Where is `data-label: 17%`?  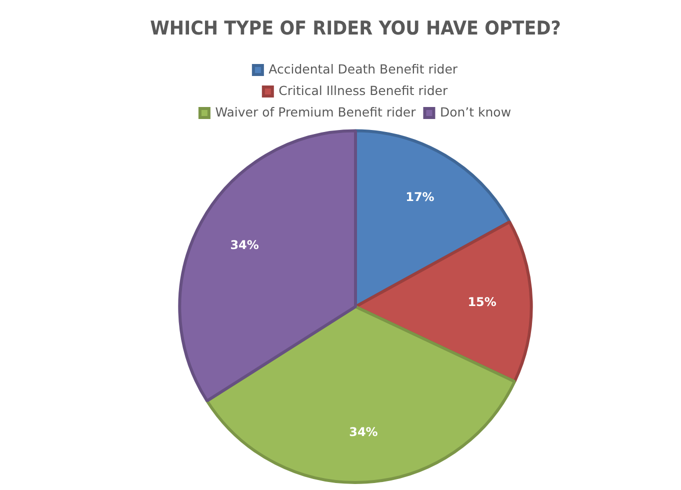 data-label: 17% is located at coordinates (420, 197).